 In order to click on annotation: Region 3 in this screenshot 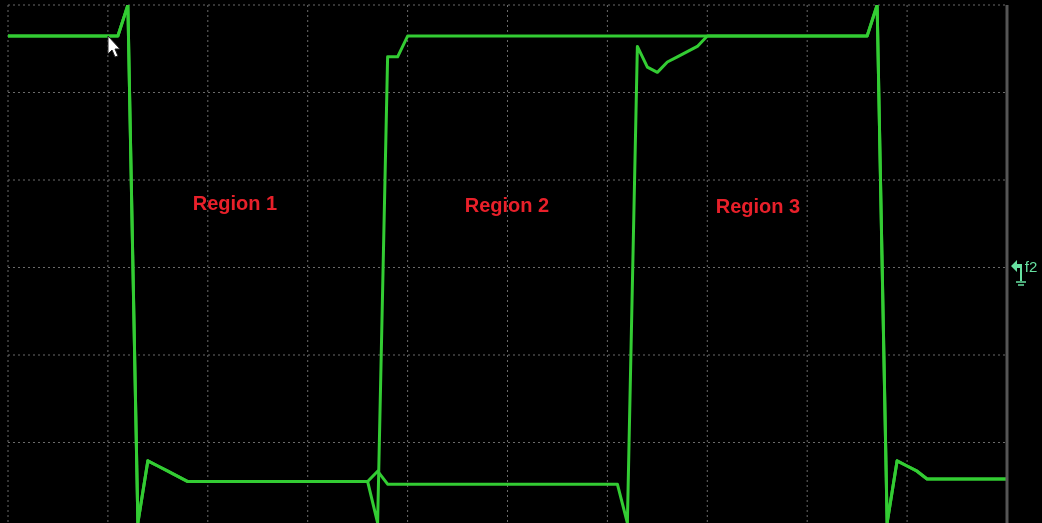, I will do `click(758, 206)`.